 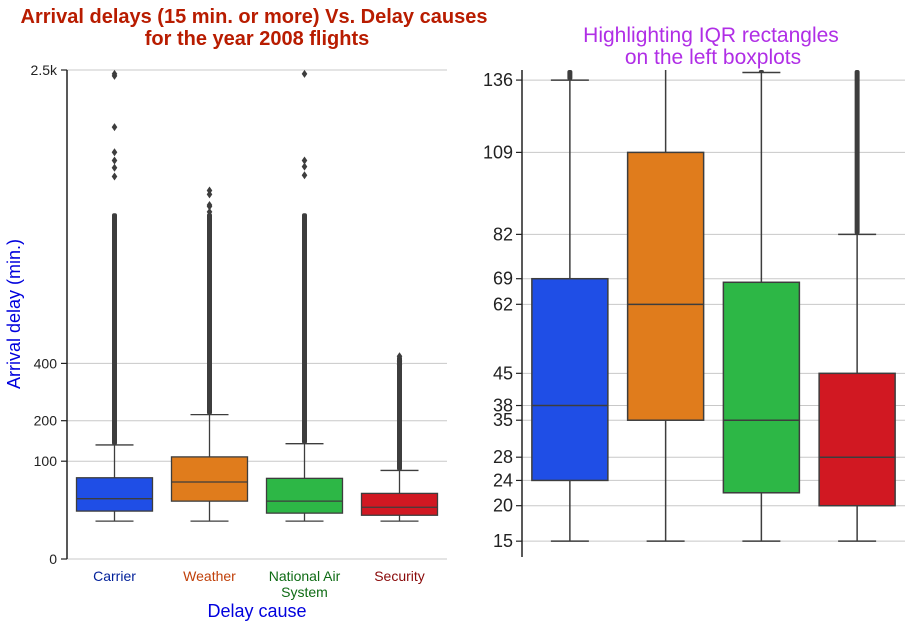 What do you see at coordinates (46, 363) in the screenshot?
I see `left-y-tick-label: 400` at bounding box center [46, 363].